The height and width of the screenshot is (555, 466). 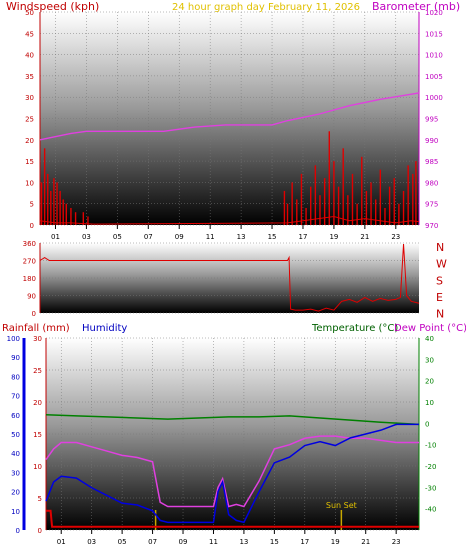 What do you see at coordinates (18, 531) in the screenshot?
I see `humidity-tick-label: 0` at bounding box center [18, 531].